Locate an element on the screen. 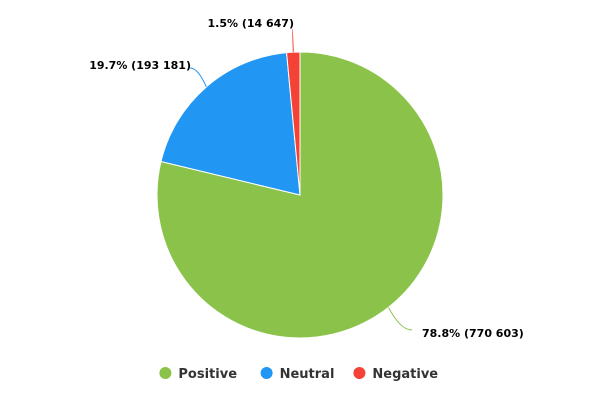 The image size is (600, 400). legend-label-negative: Negative is located at coordinates (405, 374).